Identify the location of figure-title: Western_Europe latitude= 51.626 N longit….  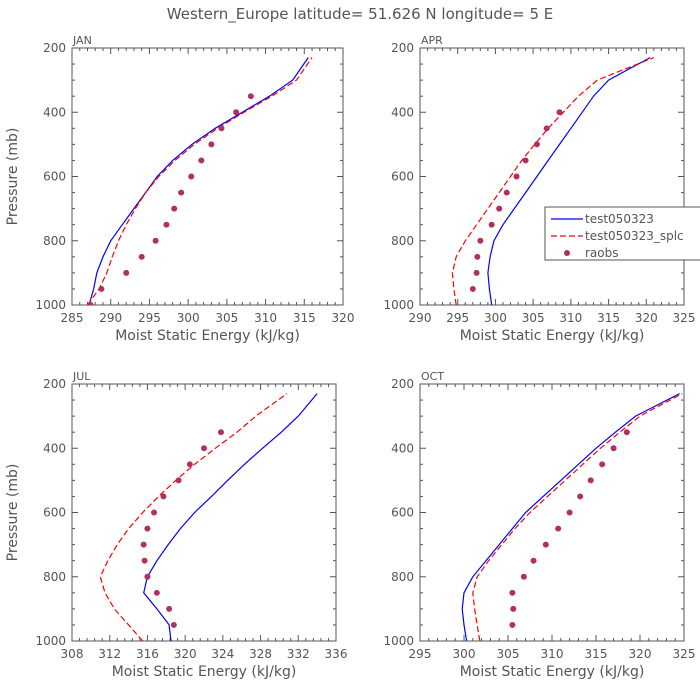
(360, 14).